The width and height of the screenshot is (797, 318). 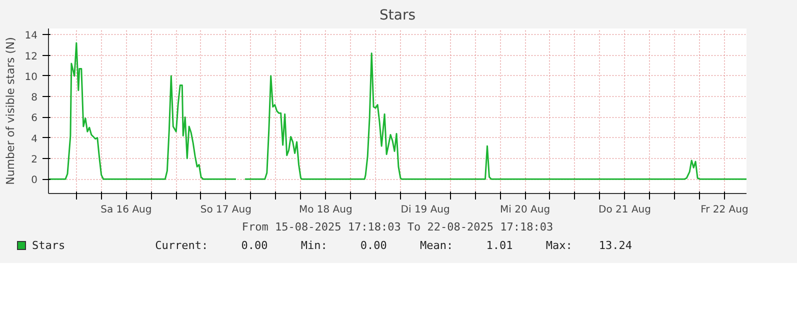 What do you see at coordinates (34, 180) in the screenshot?
I see `y-tick-label: 0` at bounding box center [34, 180].